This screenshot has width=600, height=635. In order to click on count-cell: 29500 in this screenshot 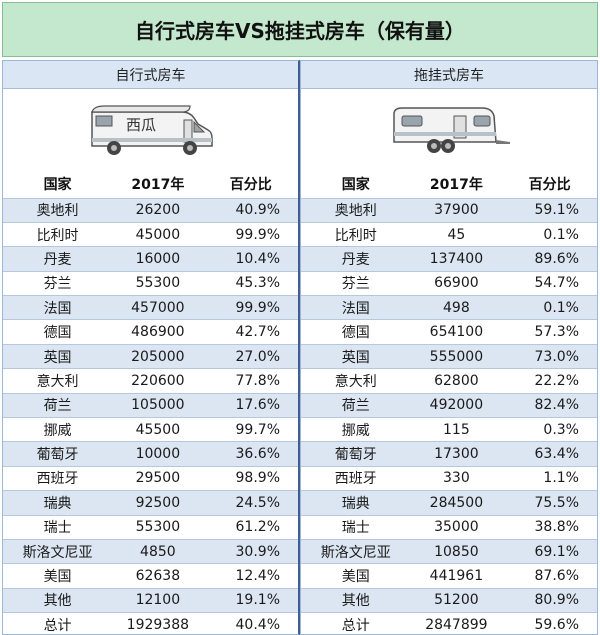, I will do `click(158, 478)`.